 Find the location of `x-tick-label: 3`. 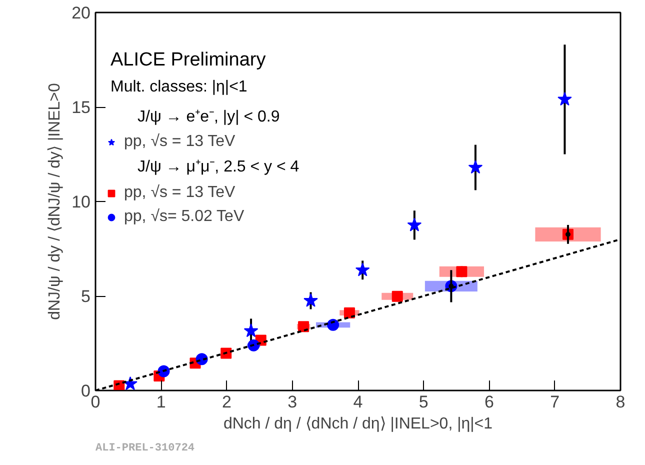

x-tick-label: 3 is located at coordinates (293, 402).